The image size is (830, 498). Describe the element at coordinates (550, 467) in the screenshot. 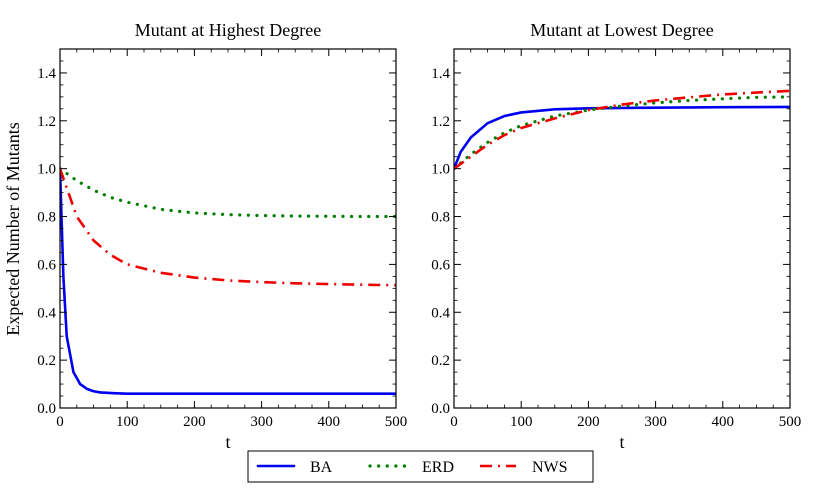

I see `legend-label-nws: NWS` at that location.